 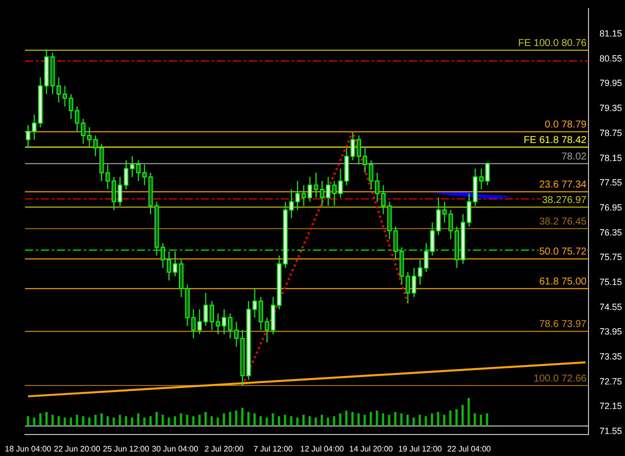 What do you see at coordinates (563, 185) in the screenshot?
I see `ref-line-label: 23.6 77.34` at bounding box center [563, 185].